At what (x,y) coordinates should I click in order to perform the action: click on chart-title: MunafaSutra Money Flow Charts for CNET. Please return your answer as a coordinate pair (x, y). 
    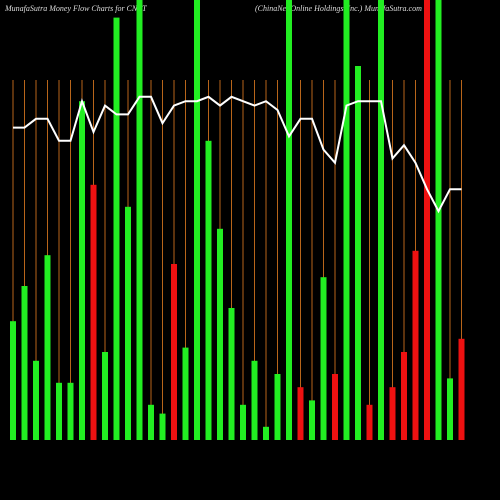
    Looking at the image, I should click on (75, 8).